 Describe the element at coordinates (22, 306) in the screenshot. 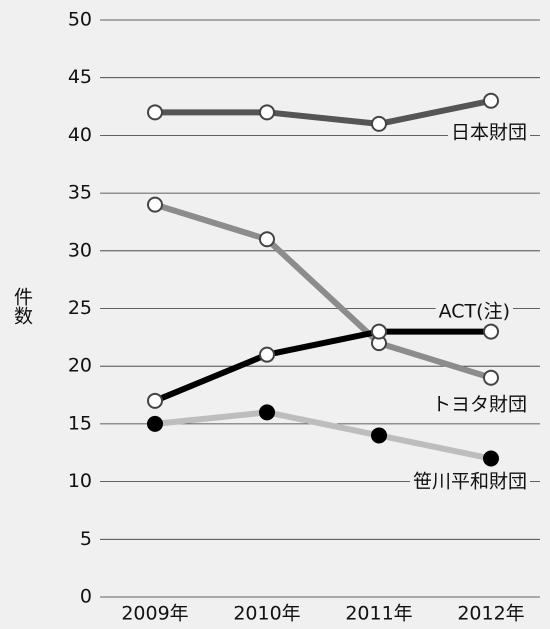

I see `y-axis-label: 件数` at that location.